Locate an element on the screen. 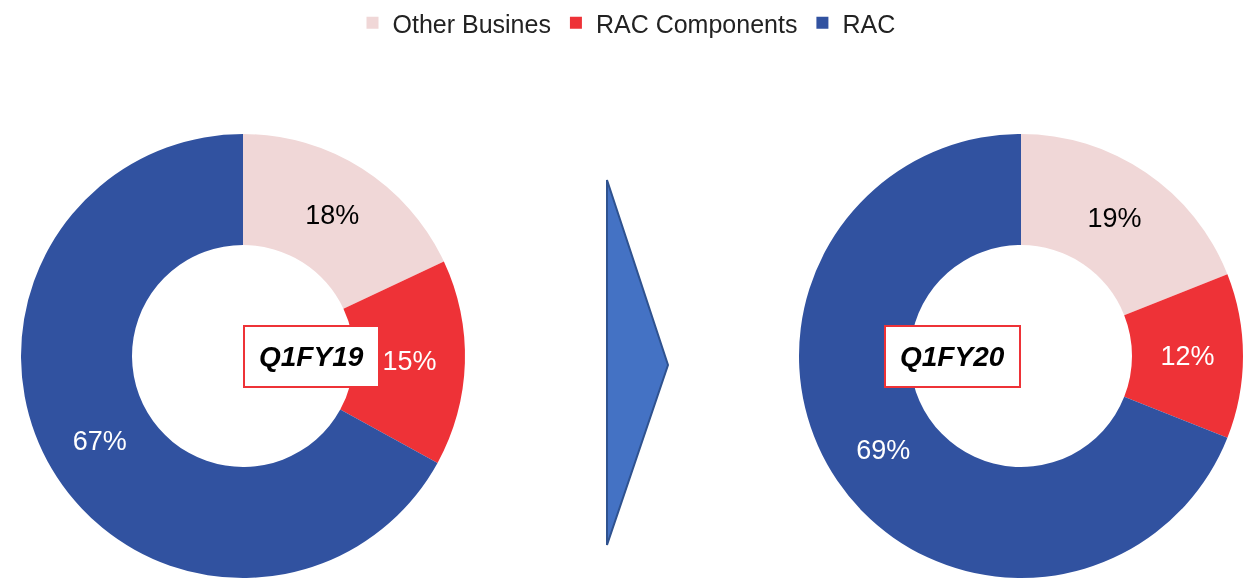  data-label: 19% is located at coordinates (1114, 218).